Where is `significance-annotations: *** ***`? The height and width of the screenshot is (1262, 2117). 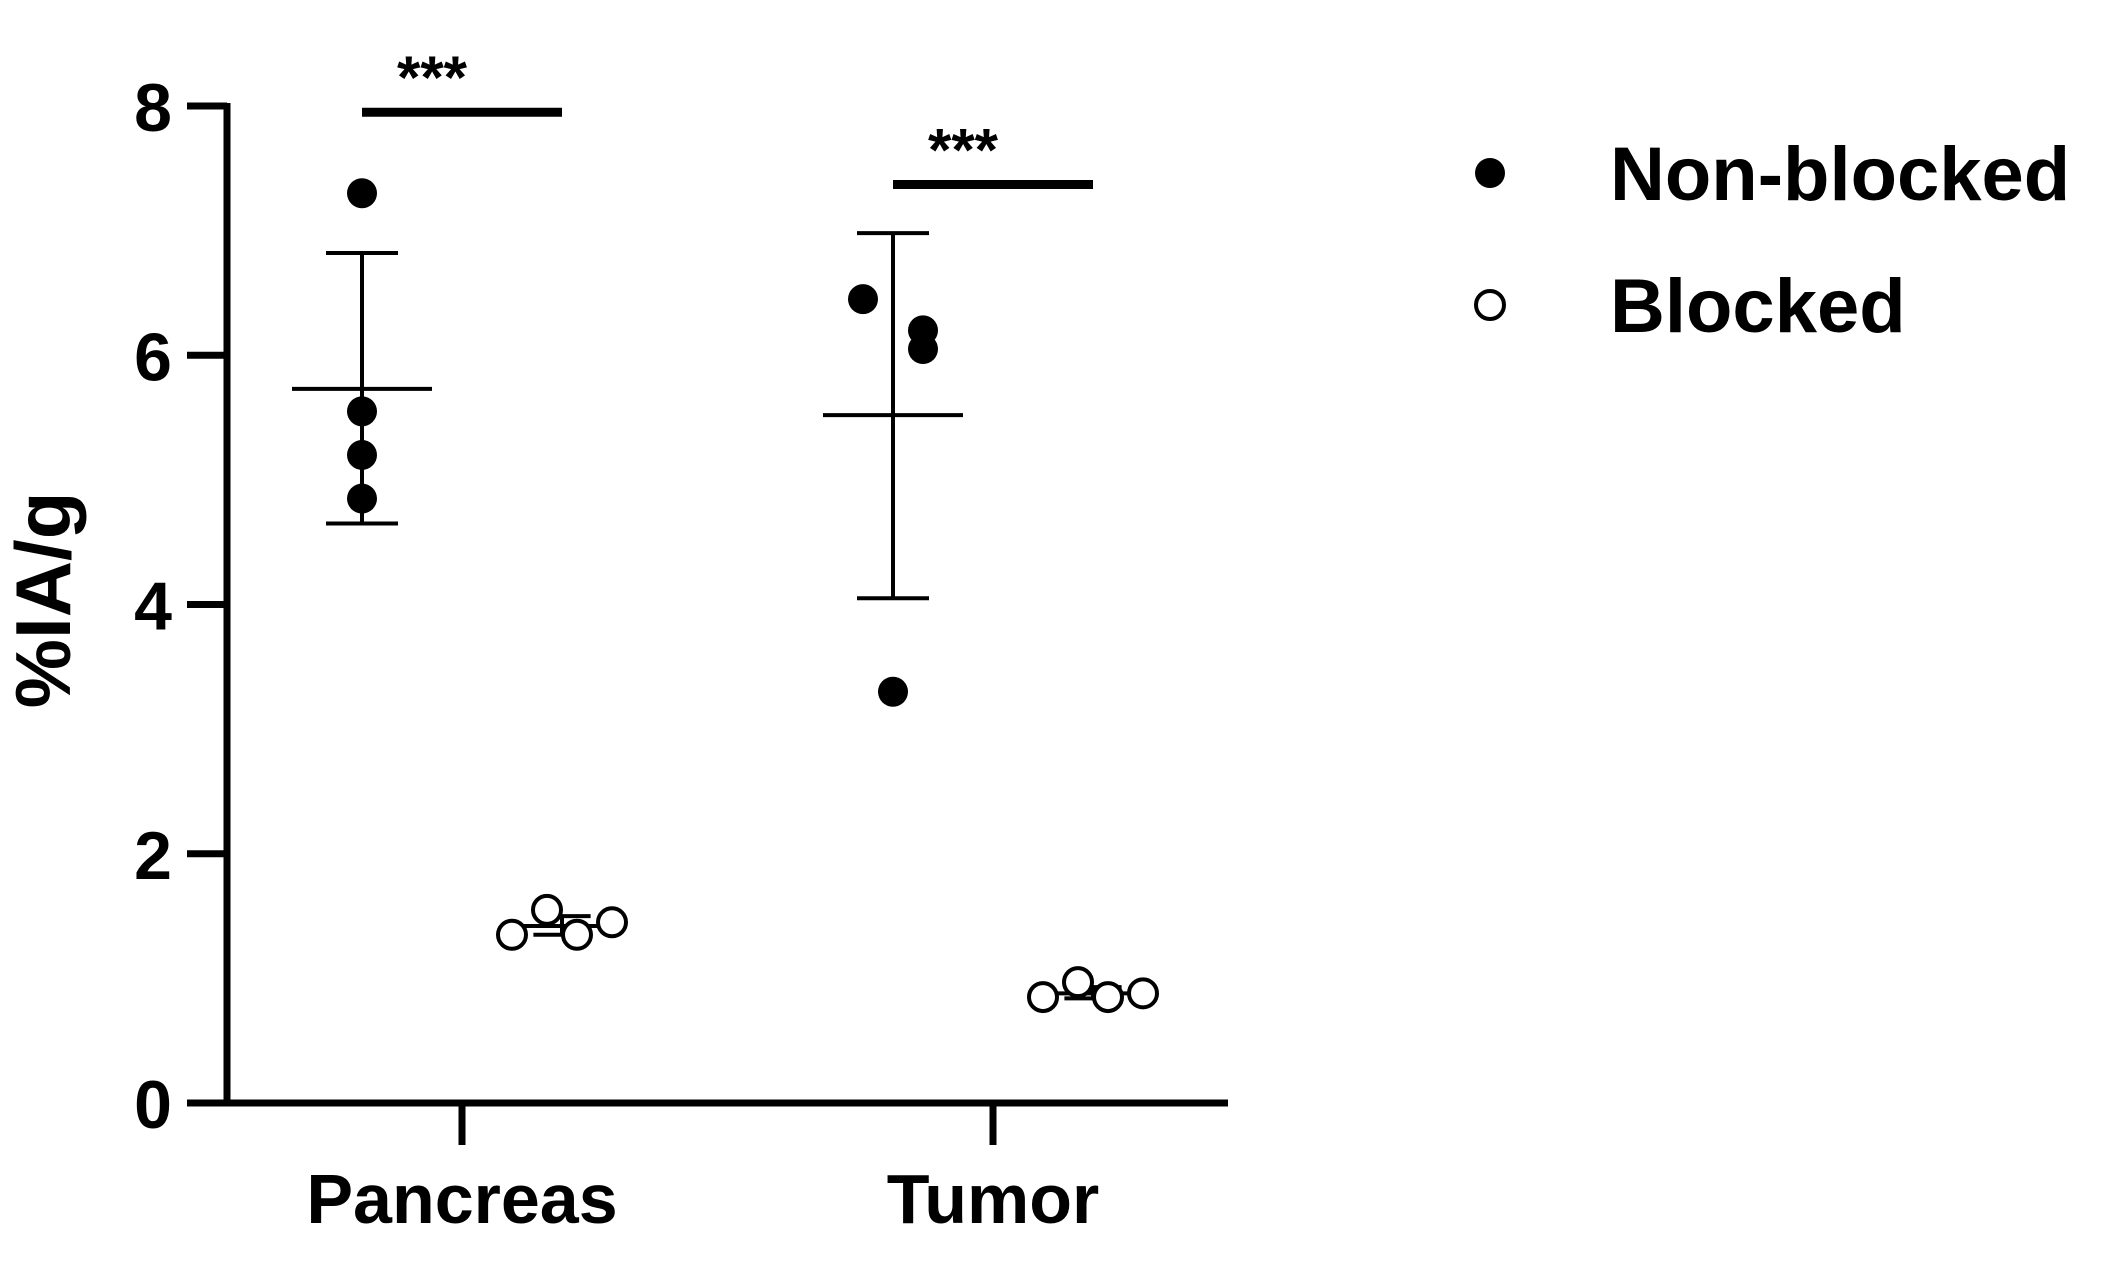 significance-annotations: *** *** is located at coordinates (727, 117).